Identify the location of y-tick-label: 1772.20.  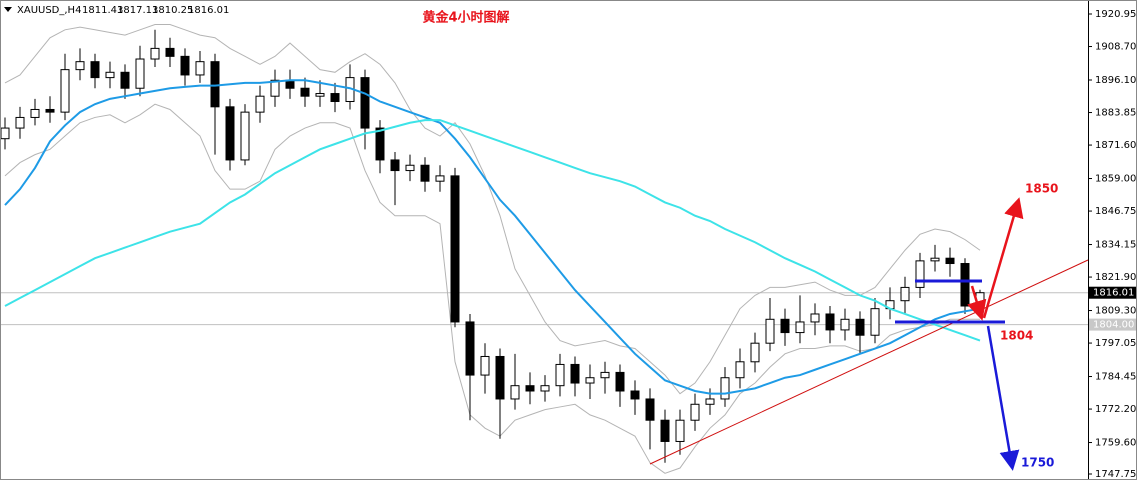
(1115, 409).